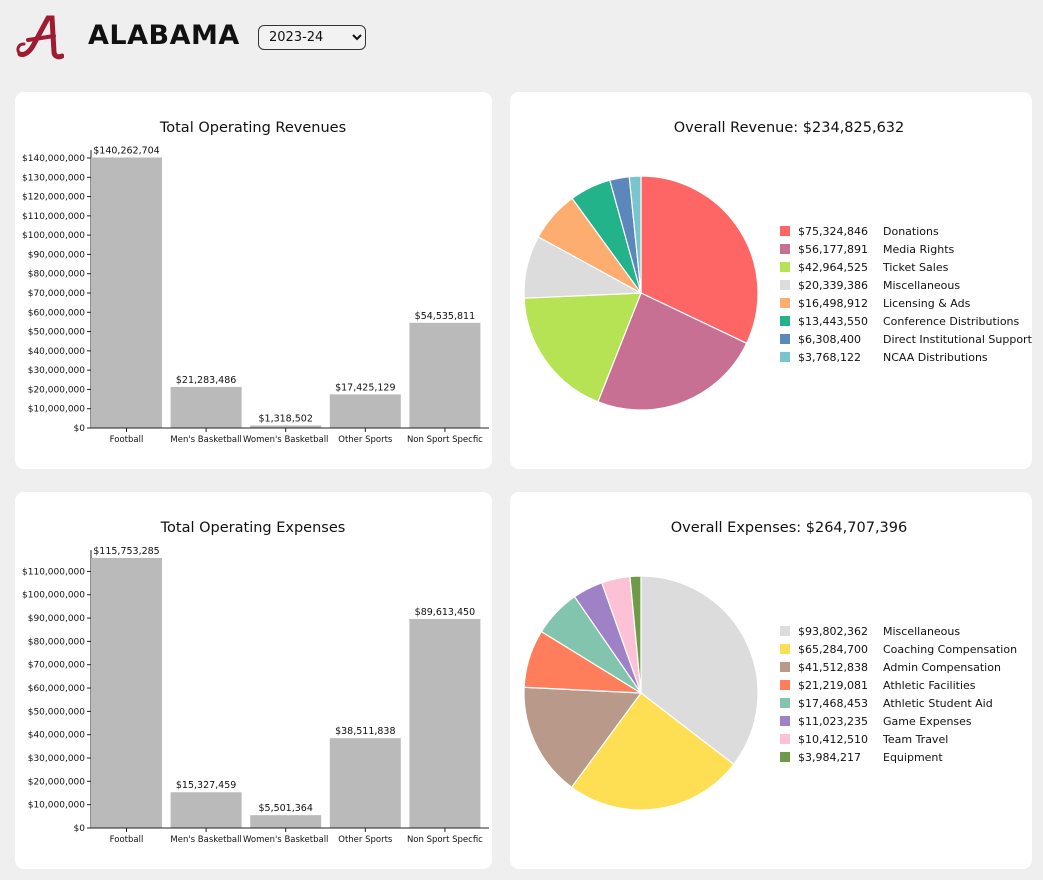 The height and width of the screenshot is (880, 1043). I want to click on legend-label: Coaching Compensation, so click(950, 649).